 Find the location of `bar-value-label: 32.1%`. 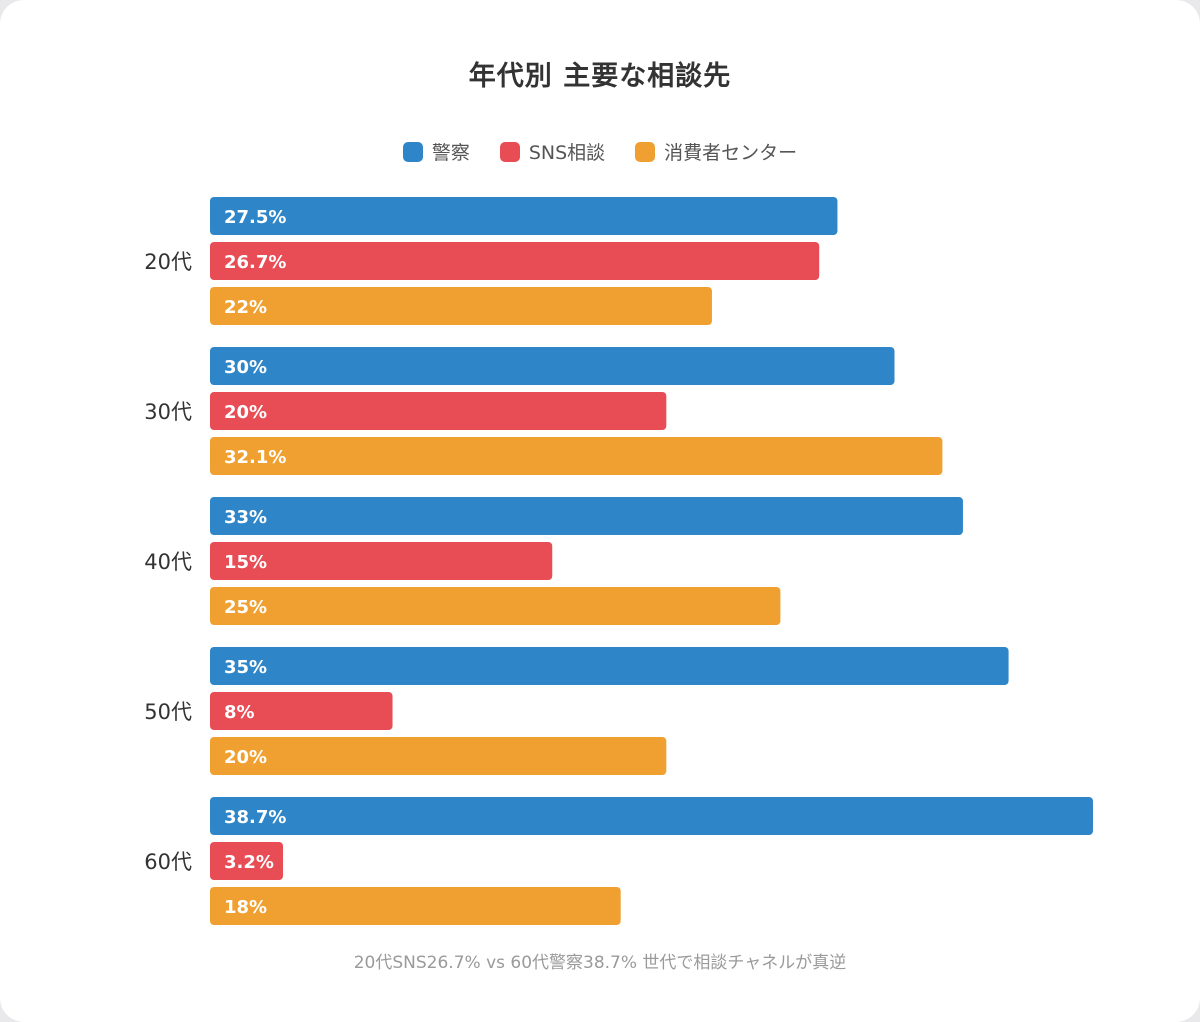

bar-value-label: 32.1% is located at coordinates (255, 457).